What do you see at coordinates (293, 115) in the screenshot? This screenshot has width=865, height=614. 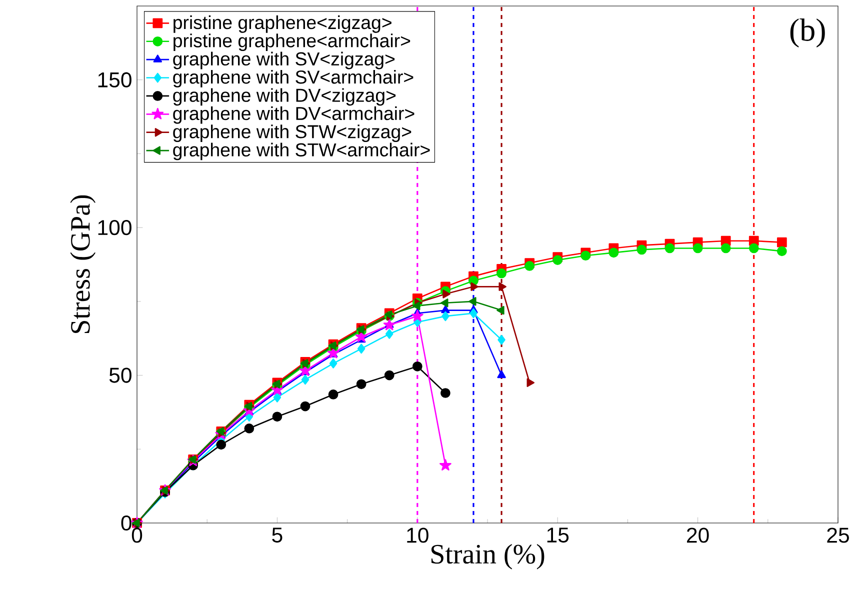 I see `legend-label: graphene with DV<armchair>` at bounding box center [293, 115].